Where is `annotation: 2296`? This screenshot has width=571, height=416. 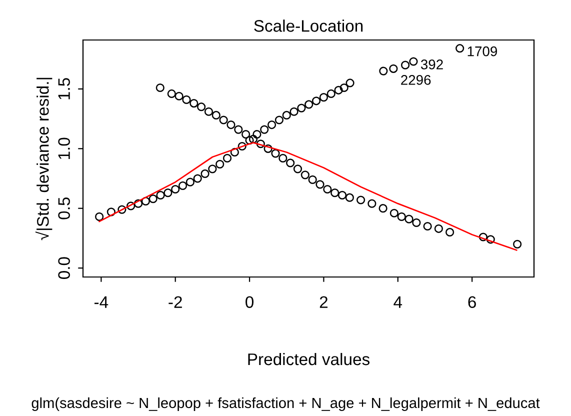 annotation: 2296 is located at coordinates (416, 80).